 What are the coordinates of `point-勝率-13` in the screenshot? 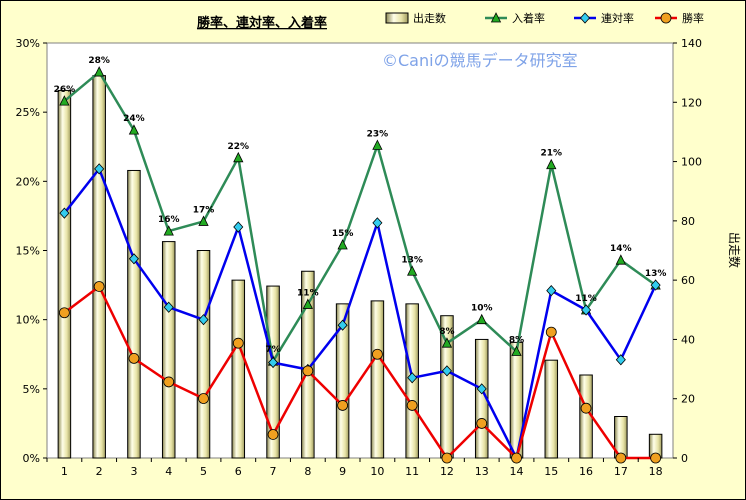 It's located at (482, 423).